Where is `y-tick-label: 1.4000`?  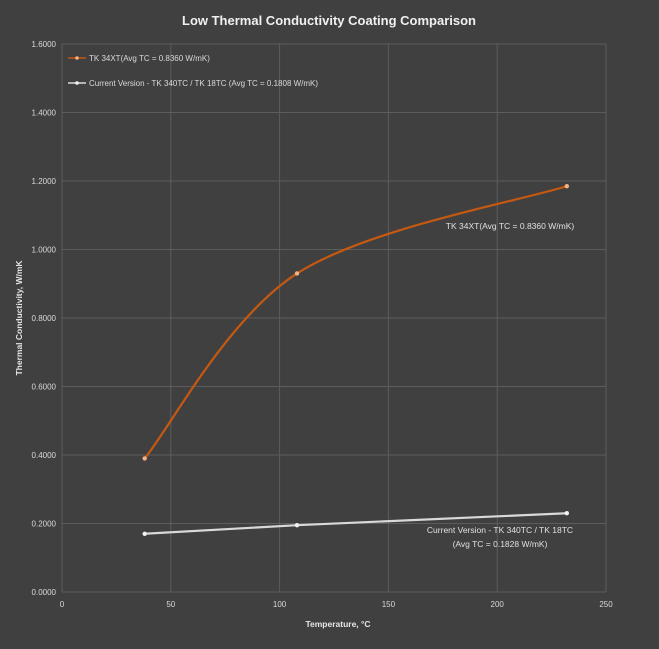
y-tick-label: 1.4000 is located at coordinates (44, 113).